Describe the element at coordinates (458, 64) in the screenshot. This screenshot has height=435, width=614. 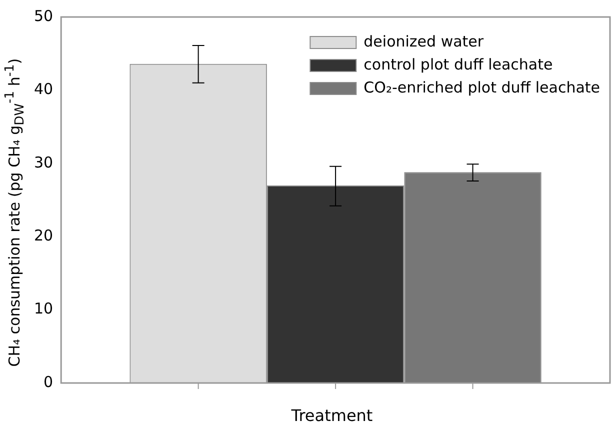
I see `legend-label: control plot duff leachate` at that location.